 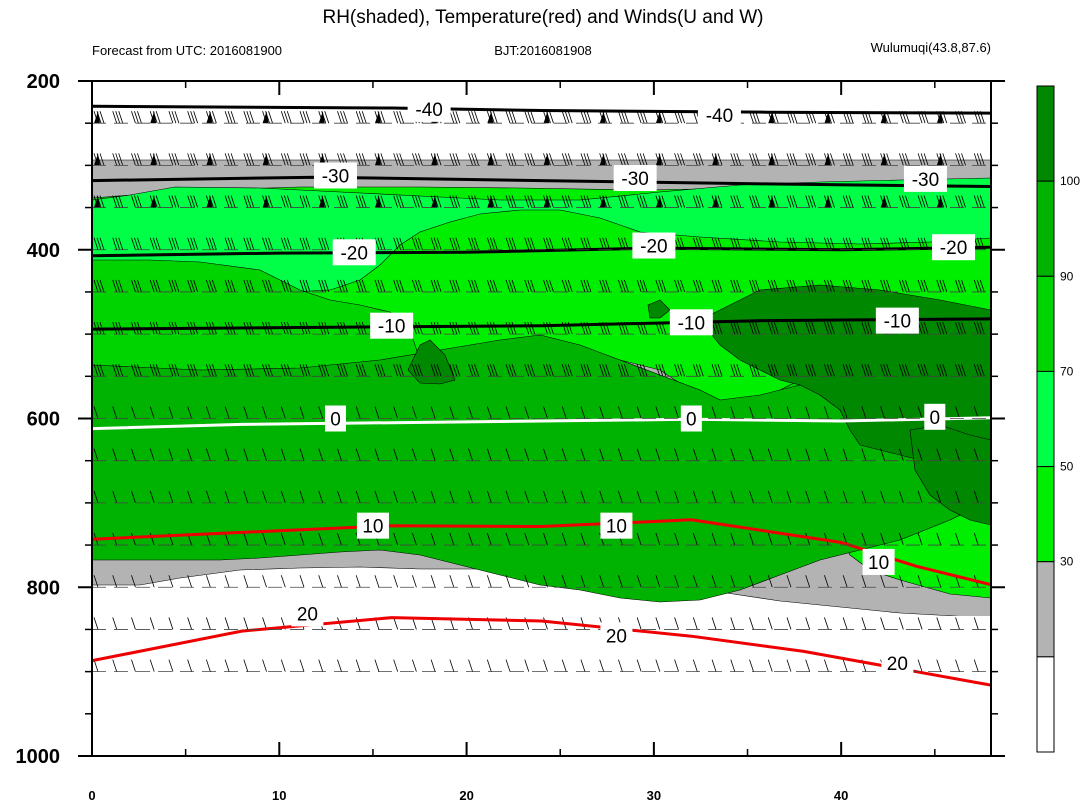 I want to click on colorbar-label: 70, so click(x=1067, y=371).